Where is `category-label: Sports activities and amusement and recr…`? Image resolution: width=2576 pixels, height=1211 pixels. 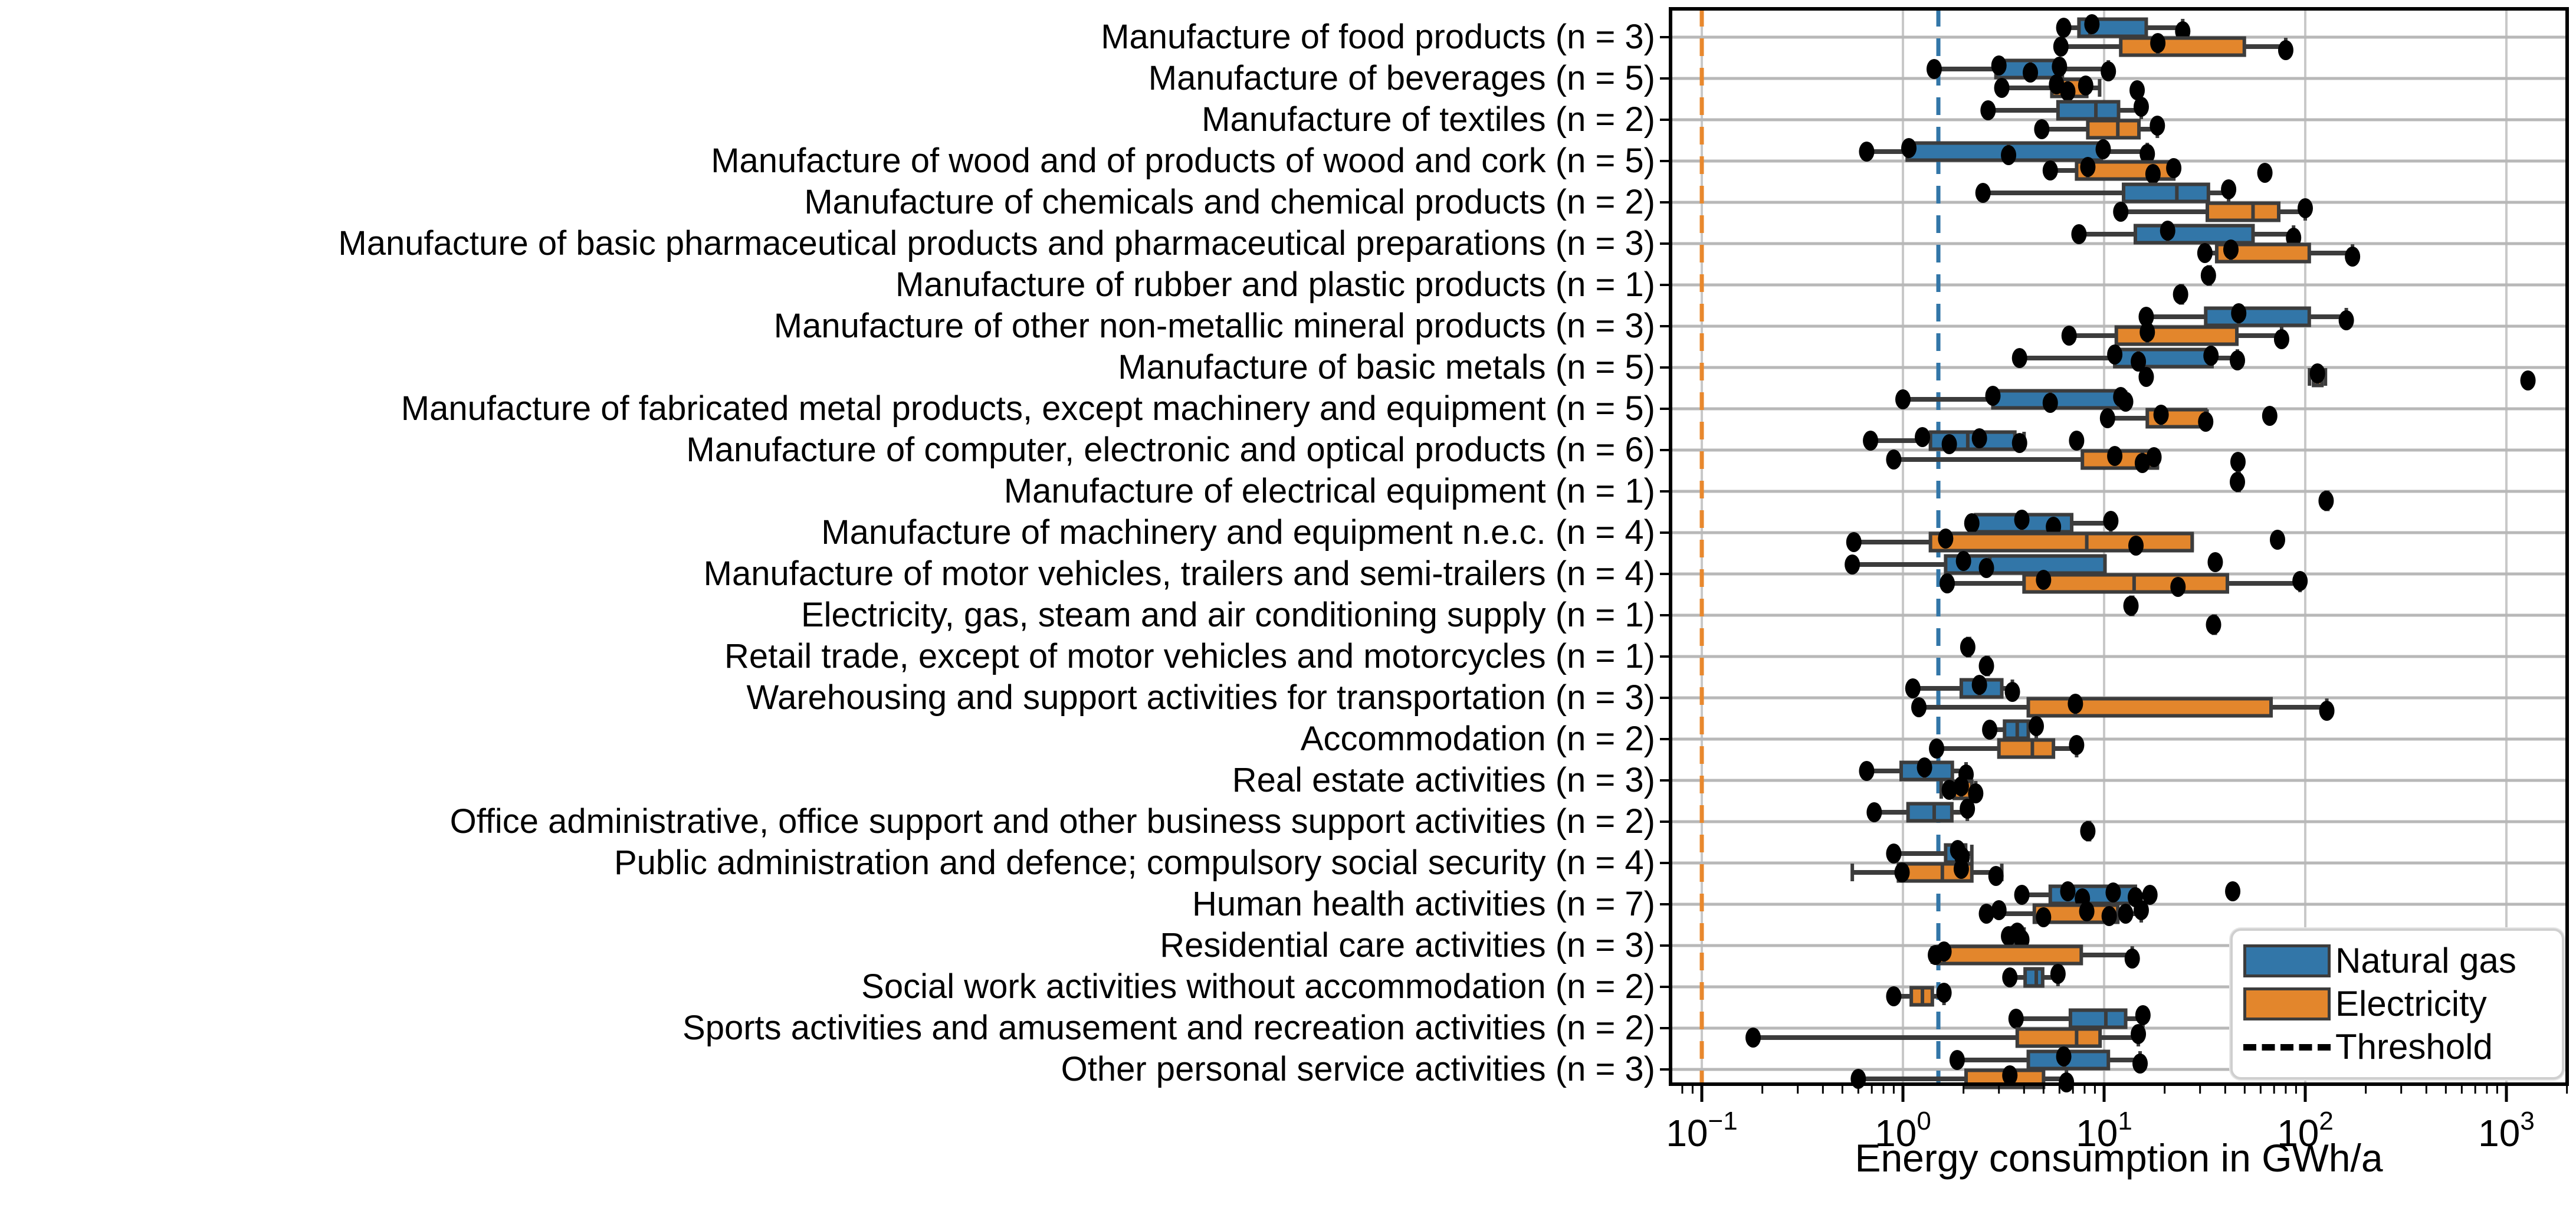 category-label: Sports activities and amusement and recr… is located at coordinates (1168, 1028).